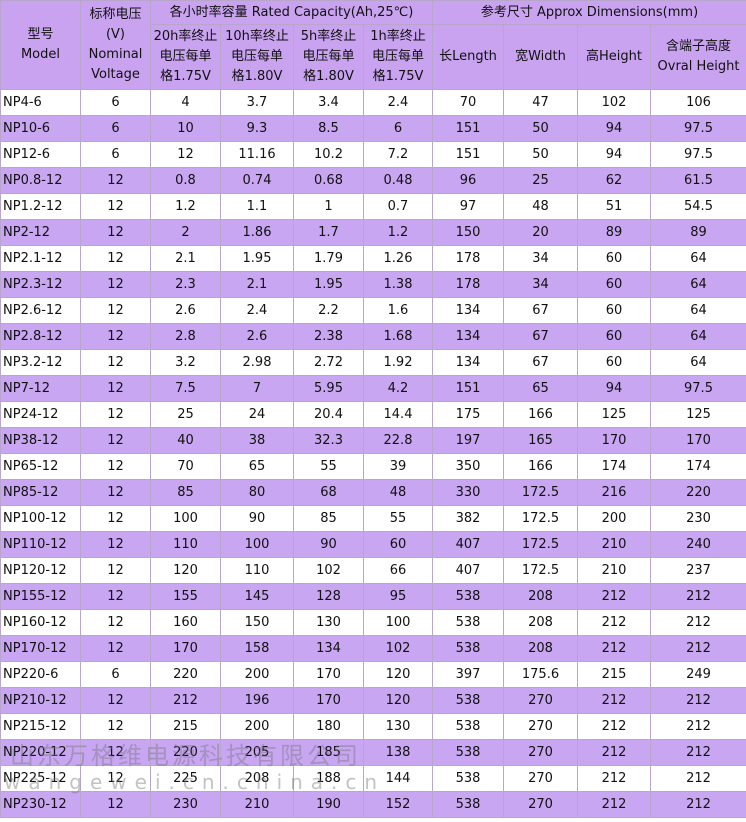  What do you see at coordinates (185, 596) in the screenshot?
I see `value-cell: 155` at bounding box center [185, 596].